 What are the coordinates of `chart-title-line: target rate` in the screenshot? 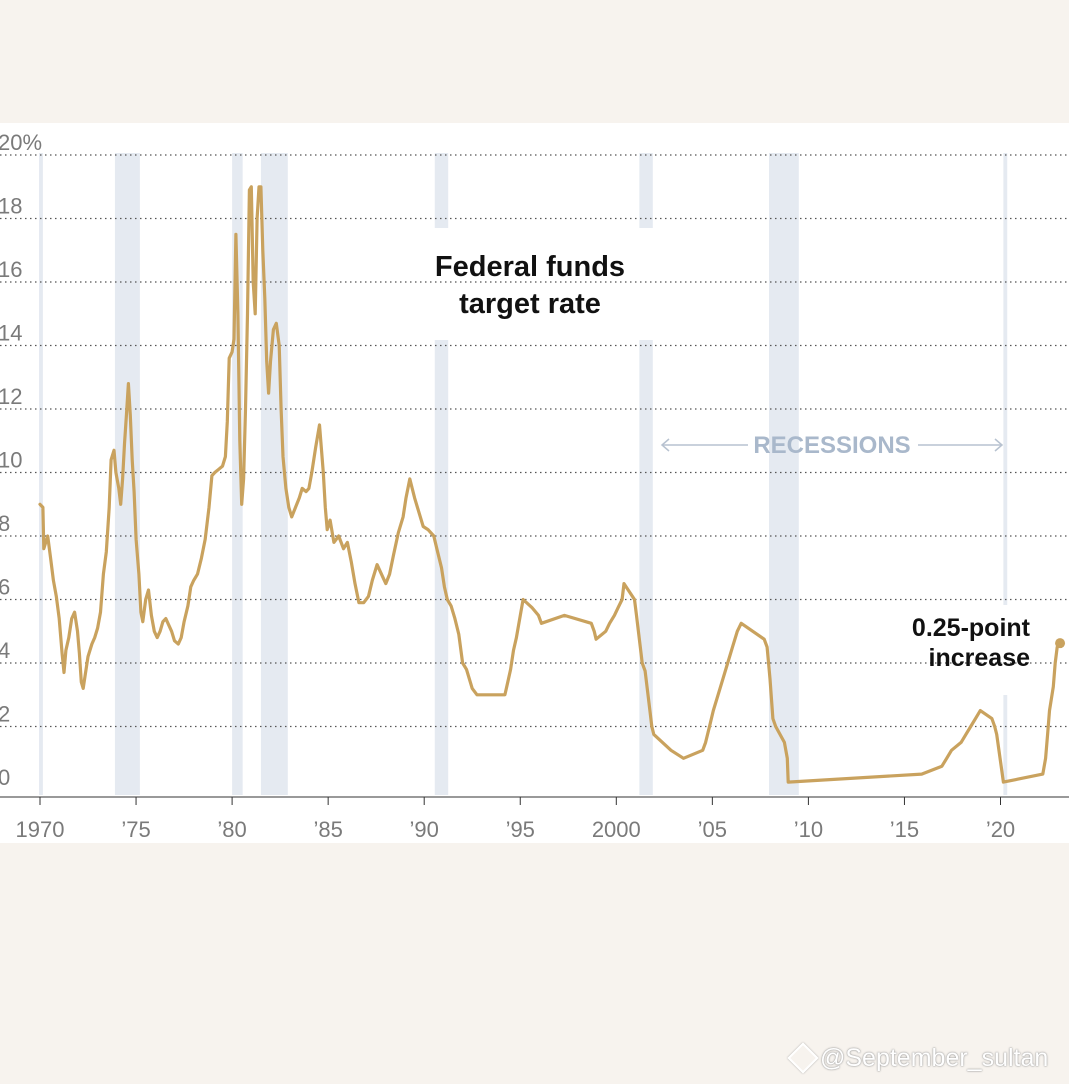 It's located at (530, 304).